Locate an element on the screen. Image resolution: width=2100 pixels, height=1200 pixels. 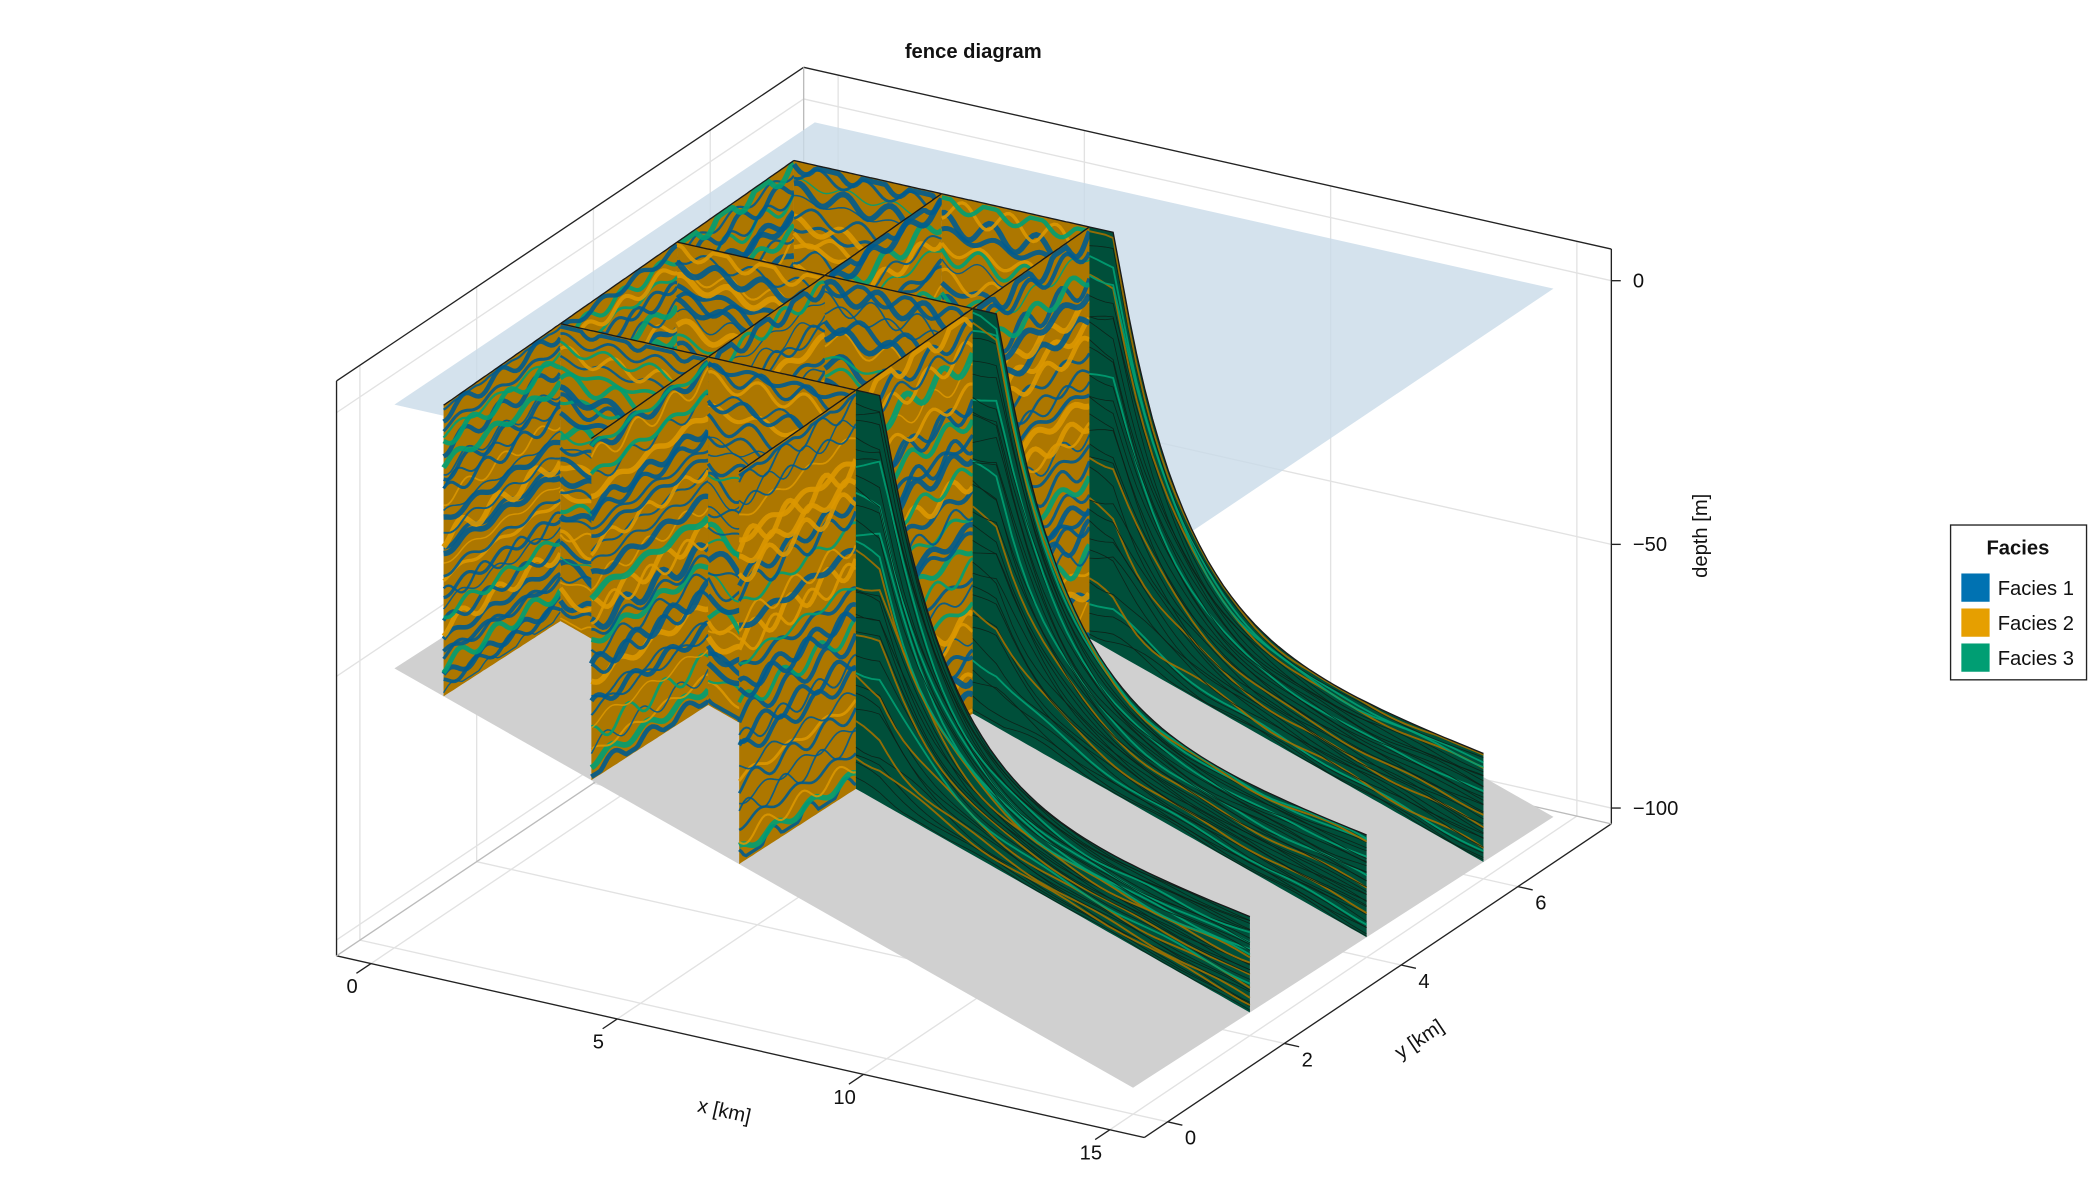
z-axis-label: depth [m] is located at coordinates (1701, 536).